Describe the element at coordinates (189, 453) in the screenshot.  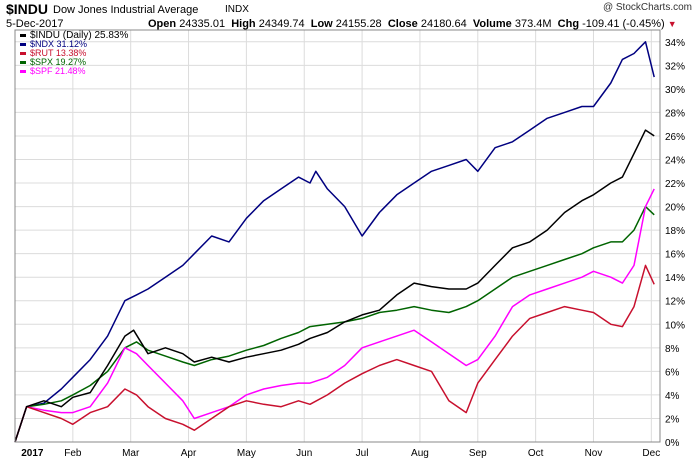
I see `x-tick-label: Apr` at that location.